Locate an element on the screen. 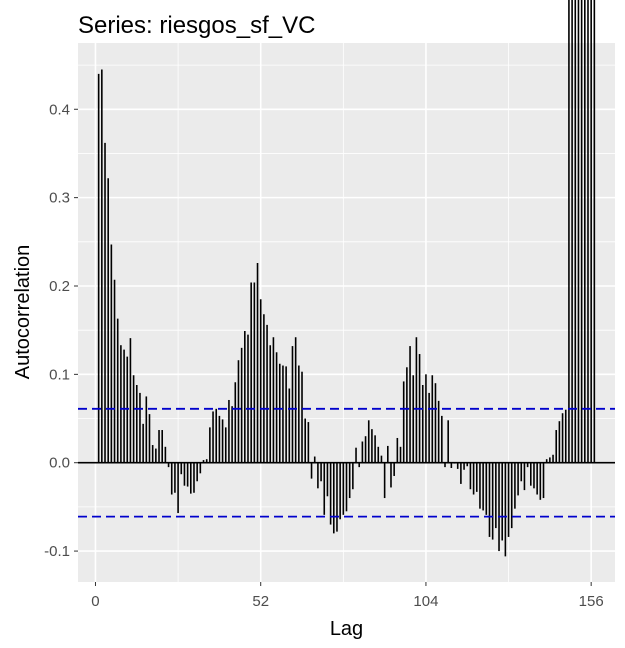 The height and width of the screenshot is (648, 625). y-tick-label: 0.1 is located at coordinates (59, 374).